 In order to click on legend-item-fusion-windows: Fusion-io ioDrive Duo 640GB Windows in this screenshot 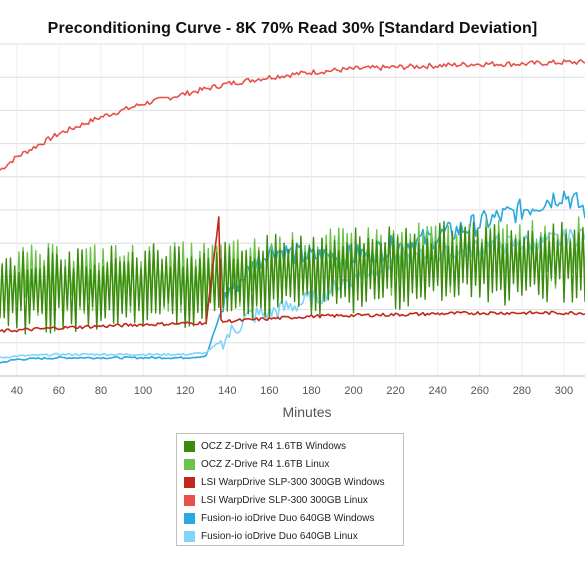, I will do `click(293, 518)`.